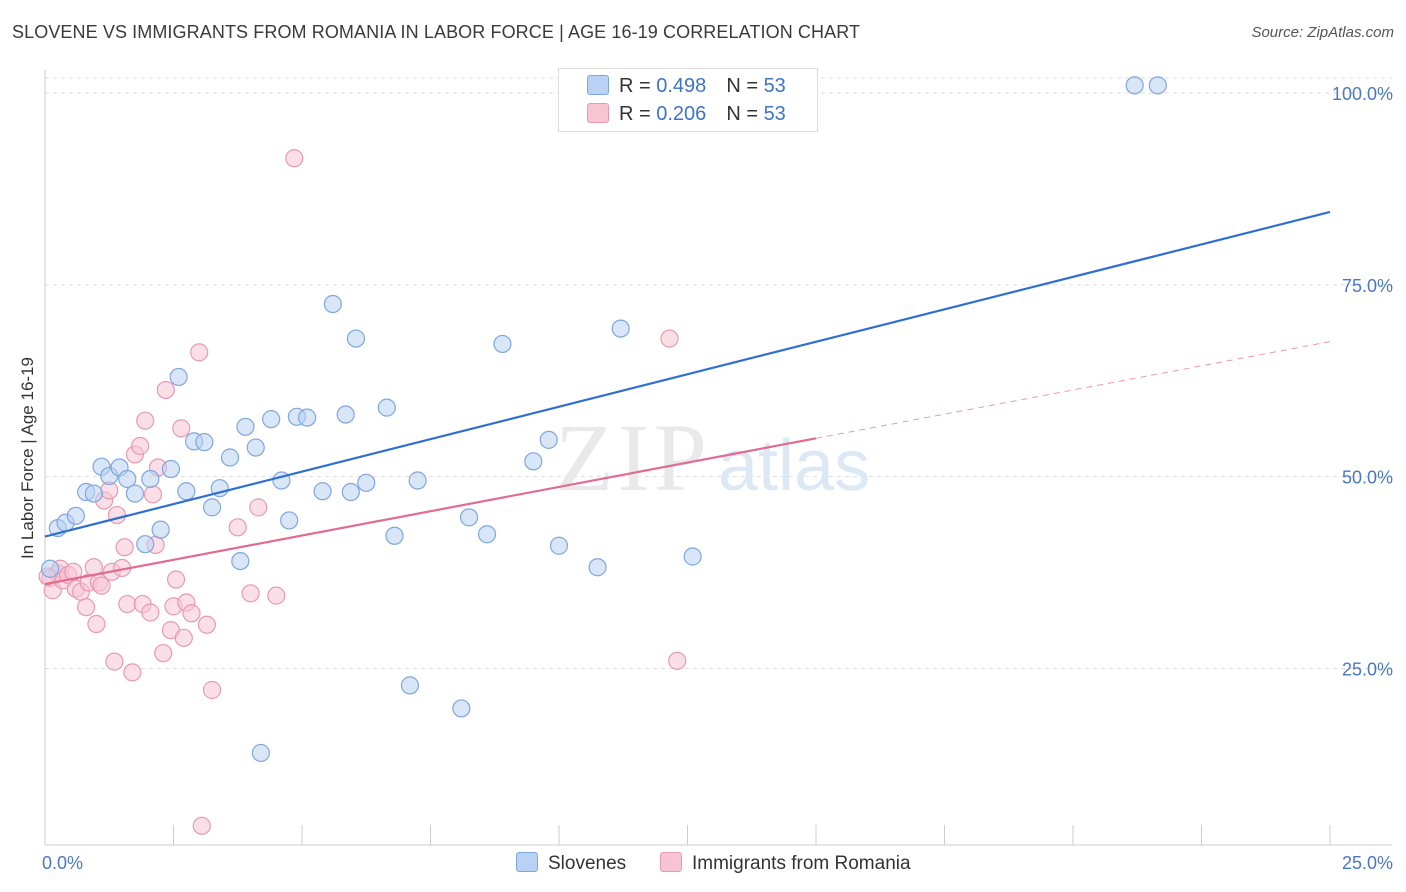 The width and height of the screenshot is (1406, 892). Describe the element at coordinates (1073, 390) in the screenshot. I see `trend-line-romania-extension` at that location.